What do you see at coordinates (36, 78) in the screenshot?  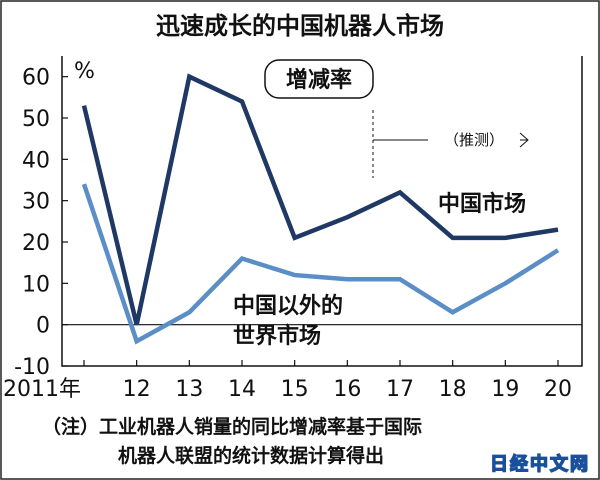 I see `y-tick-label: 60` at bounding box center [36, 78].